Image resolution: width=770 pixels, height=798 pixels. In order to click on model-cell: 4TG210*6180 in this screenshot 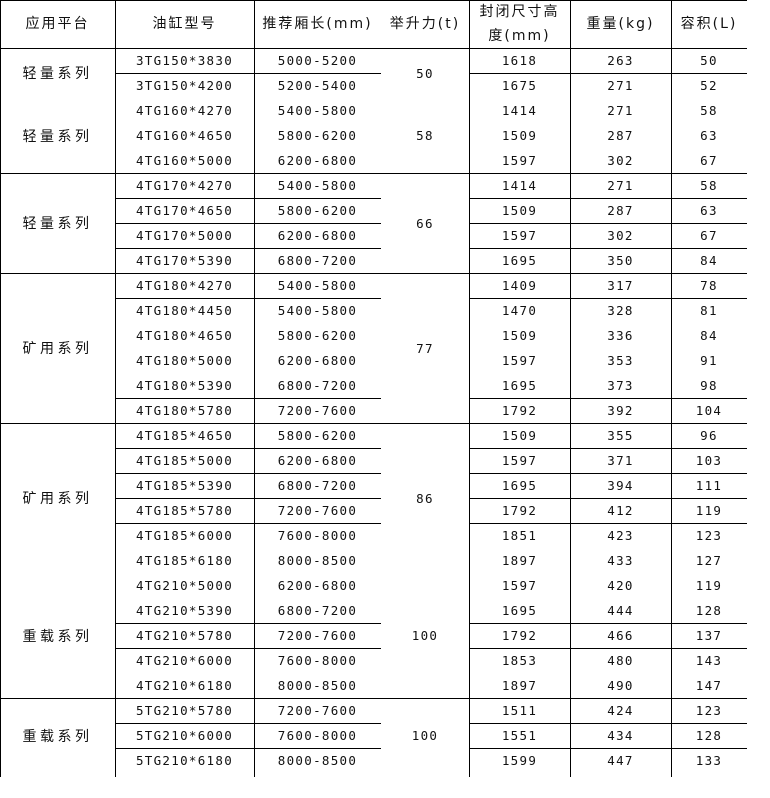, I will do `click(184, 685)`.